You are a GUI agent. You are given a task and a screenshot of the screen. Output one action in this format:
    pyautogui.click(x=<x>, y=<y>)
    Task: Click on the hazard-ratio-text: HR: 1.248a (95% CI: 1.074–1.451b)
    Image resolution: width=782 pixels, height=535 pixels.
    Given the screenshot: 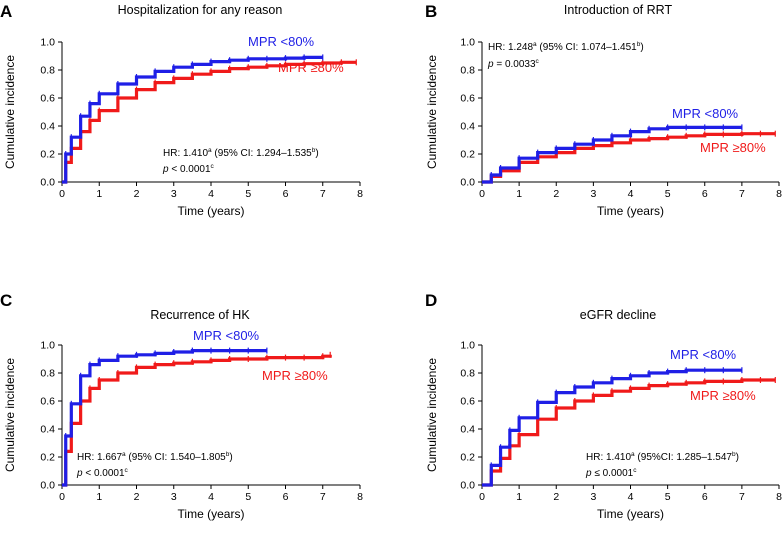 What is the action you would take?
    pyautogui.click(x=566, y=47)
    